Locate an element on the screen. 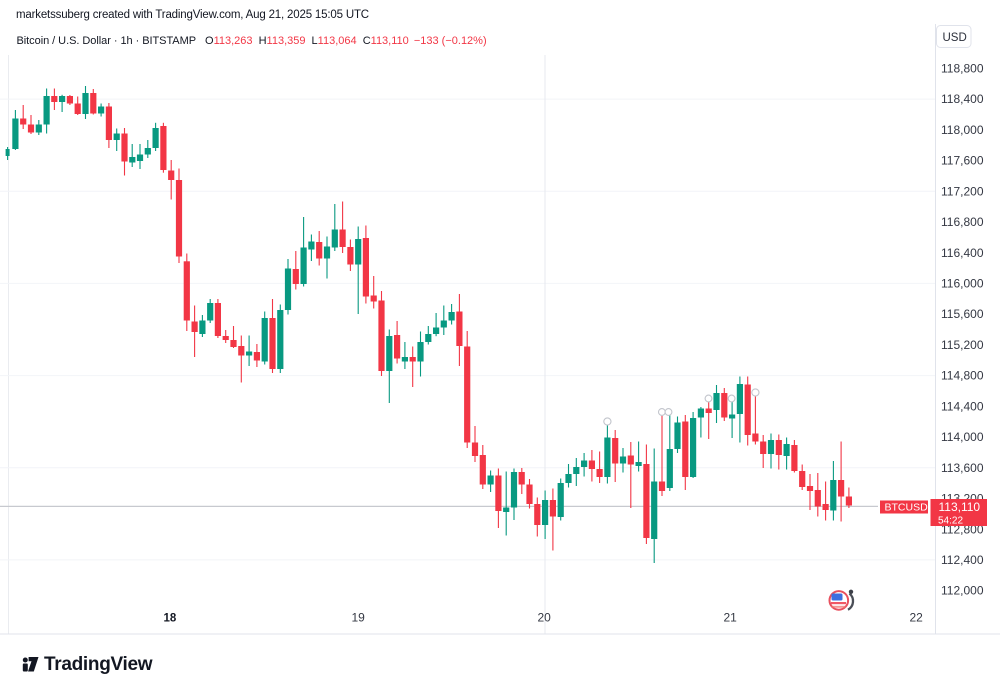 The image size is (1000, 691). svg-text: 22 is located at coordinates (917, 618).